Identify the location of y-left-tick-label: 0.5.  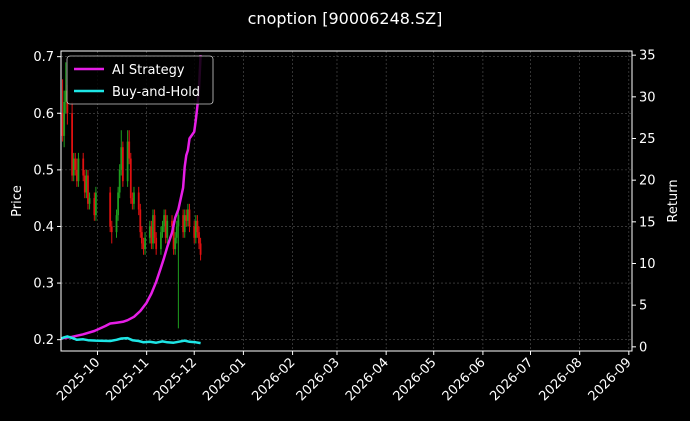
(43, 170).